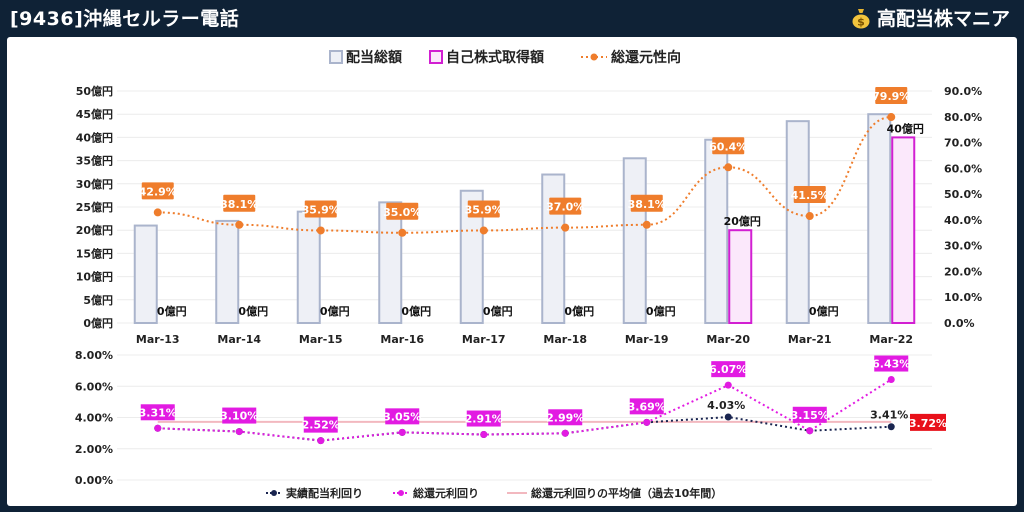 The width and height of the screenshot is (1024, 512). I want to click on y-tick-label-left: 15億円, so click(94, 253).